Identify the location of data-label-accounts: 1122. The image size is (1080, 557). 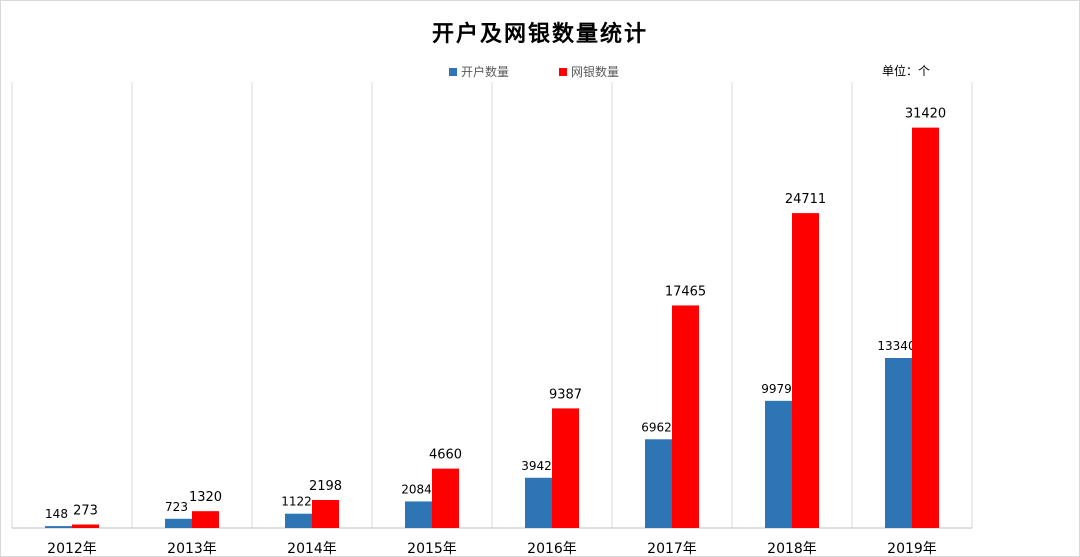
(296, 502).